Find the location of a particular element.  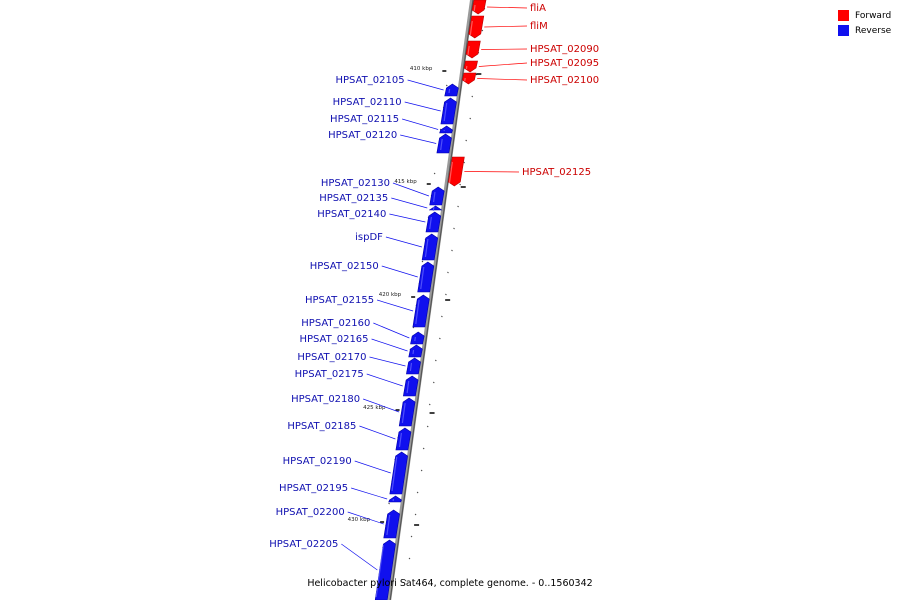

gene-label: HPSAT_02095 is located at coordinates (564, 63).